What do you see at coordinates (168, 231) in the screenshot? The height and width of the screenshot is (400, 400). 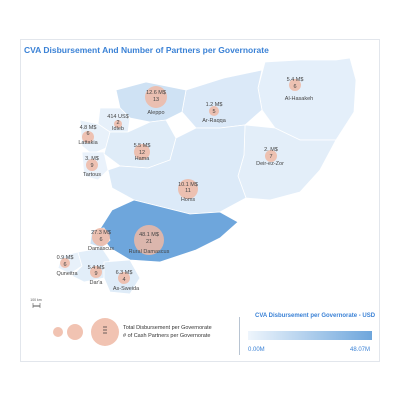 I see `region-rural-damascus` at bounding box center [168, 231].